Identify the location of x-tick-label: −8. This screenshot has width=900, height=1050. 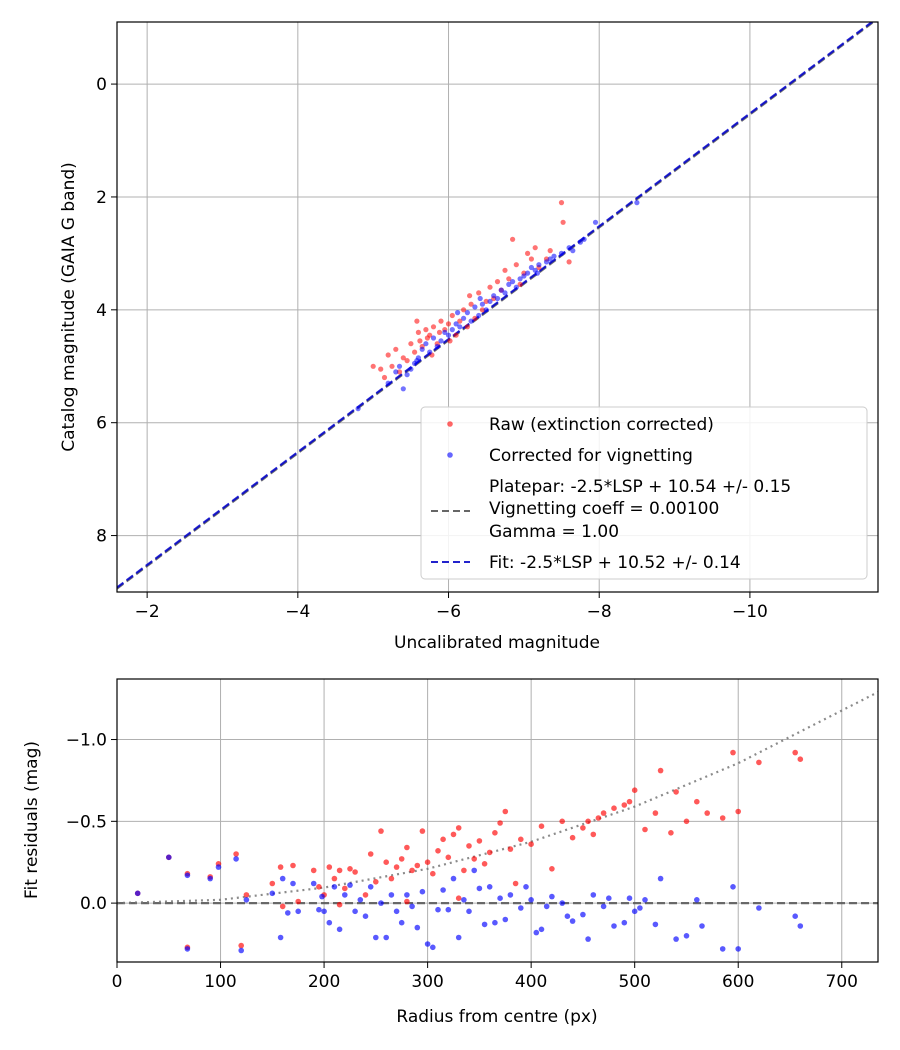
(599, 612).